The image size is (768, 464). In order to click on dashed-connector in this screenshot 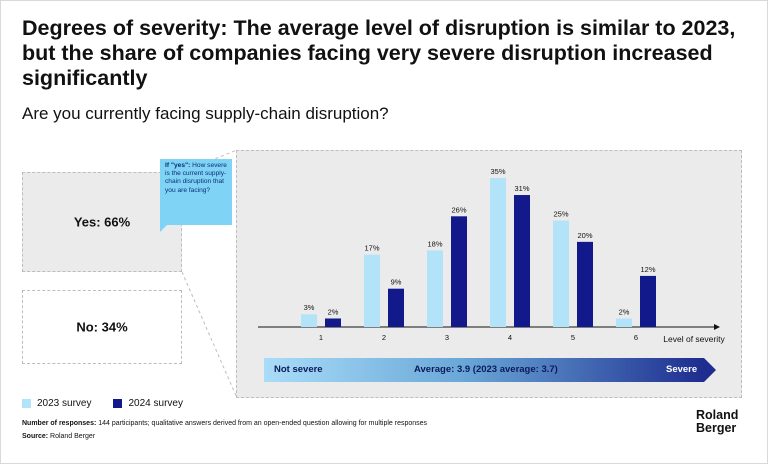, I will do `click(209, 274)`.